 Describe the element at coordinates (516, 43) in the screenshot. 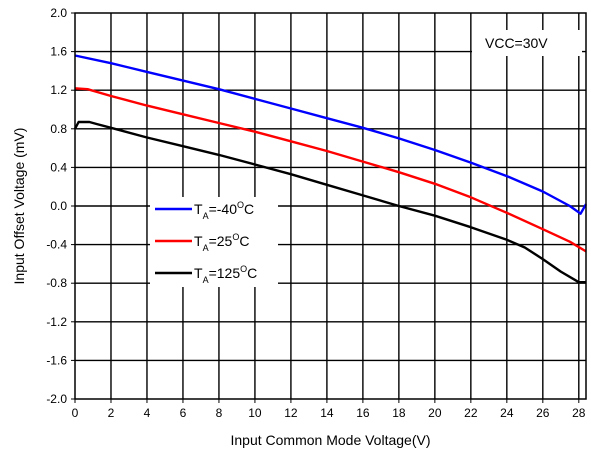

I see `annotation-label: VCC=30V` at that location.